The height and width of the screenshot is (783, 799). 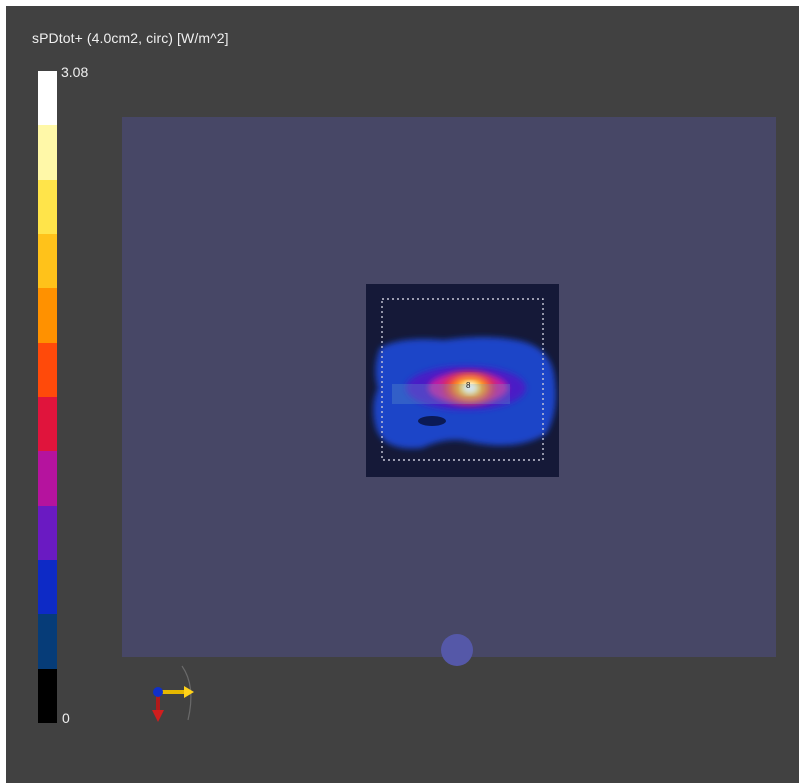 I want to click on field-scan-area: 8, so click(x=462, y=380).